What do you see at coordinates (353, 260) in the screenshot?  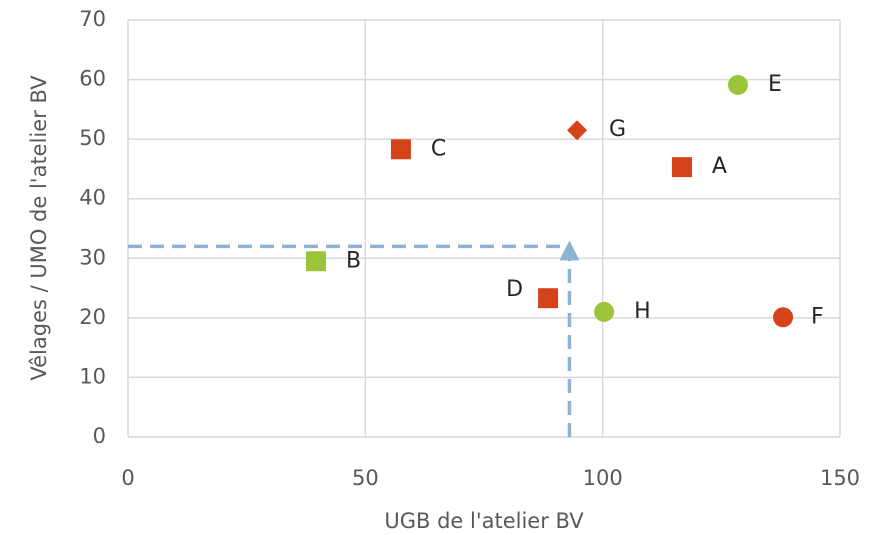 I see `point-label: B` at bounding box center [353, 260].